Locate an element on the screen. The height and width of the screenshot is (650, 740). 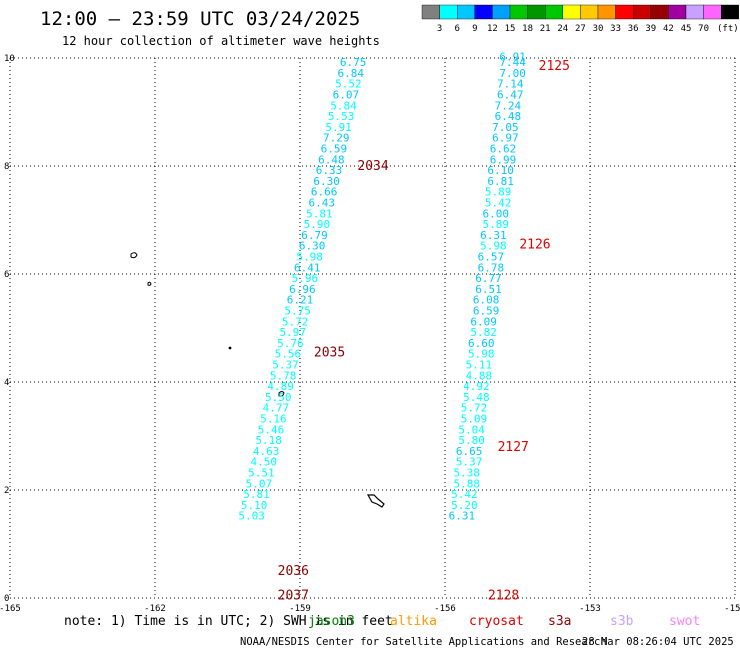
colorbar-label: 15 is located at coordinates (510, 29).